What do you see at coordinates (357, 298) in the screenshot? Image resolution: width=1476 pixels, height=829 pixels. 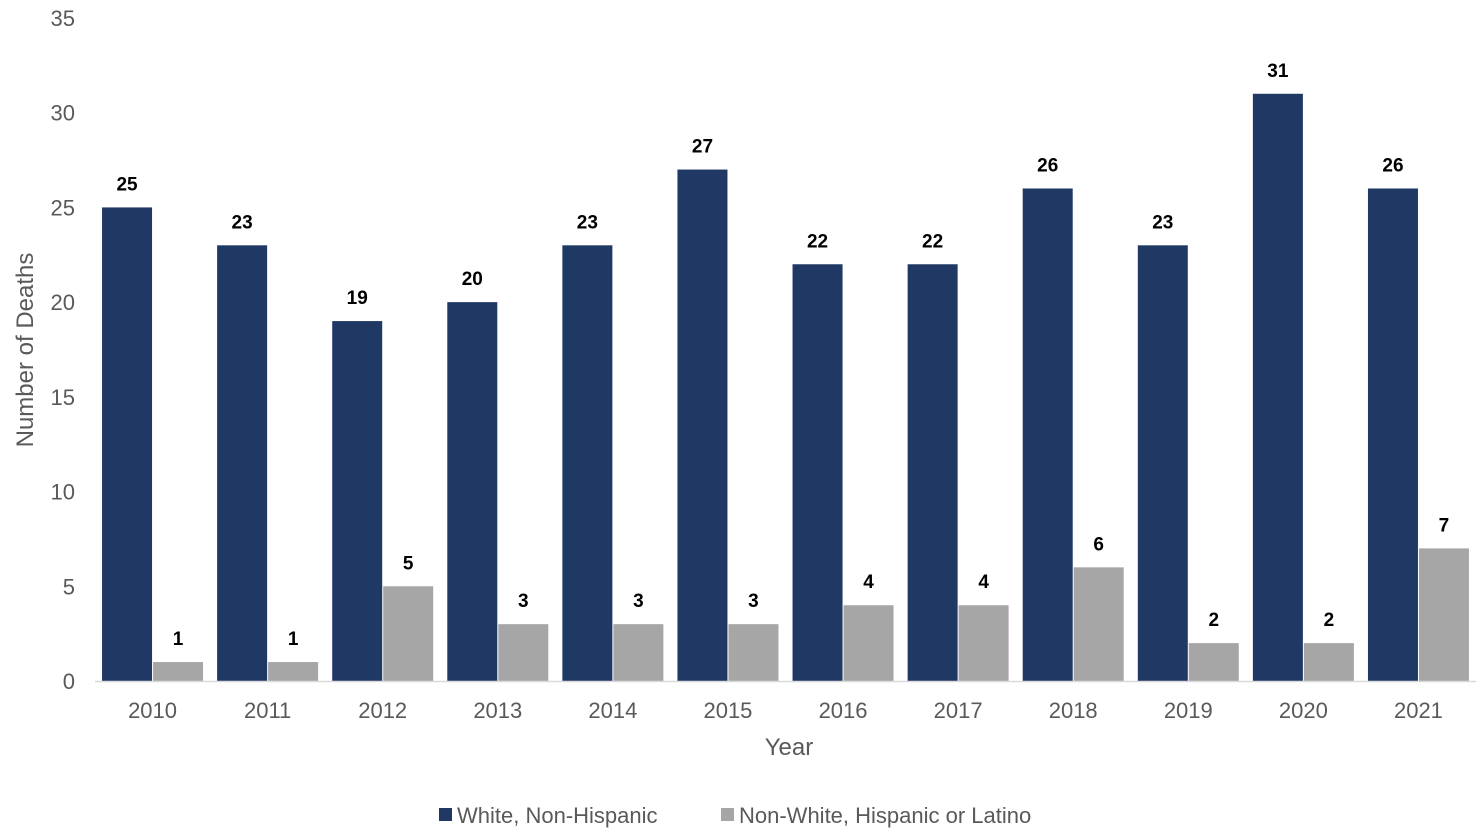 I see `data-label: 19` at bounding box center [357, 298].